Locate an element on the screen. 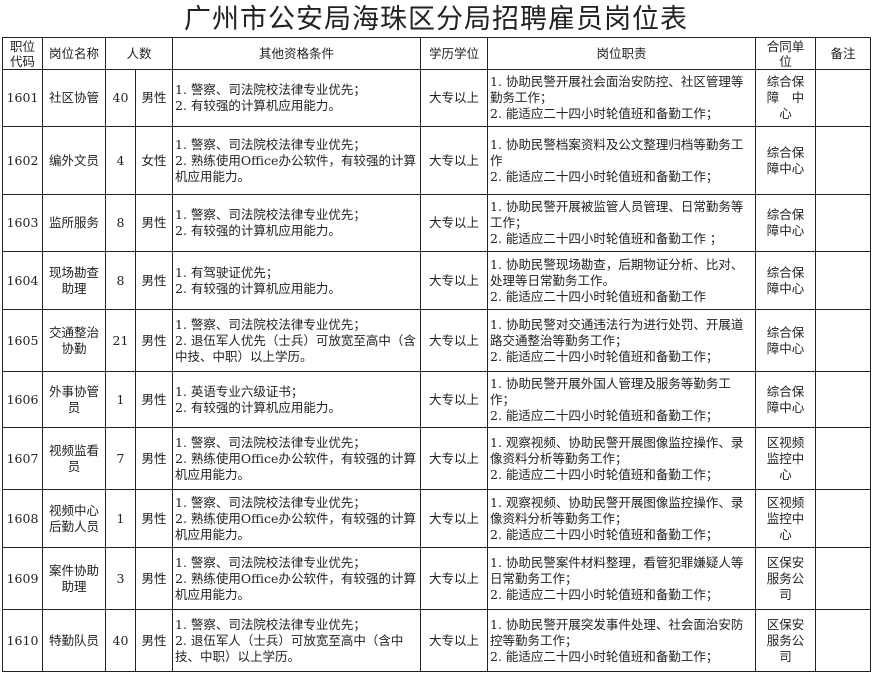 This screenshot has height=676, width=872. cell-code: 1610 is located at coordinates (22, 640).